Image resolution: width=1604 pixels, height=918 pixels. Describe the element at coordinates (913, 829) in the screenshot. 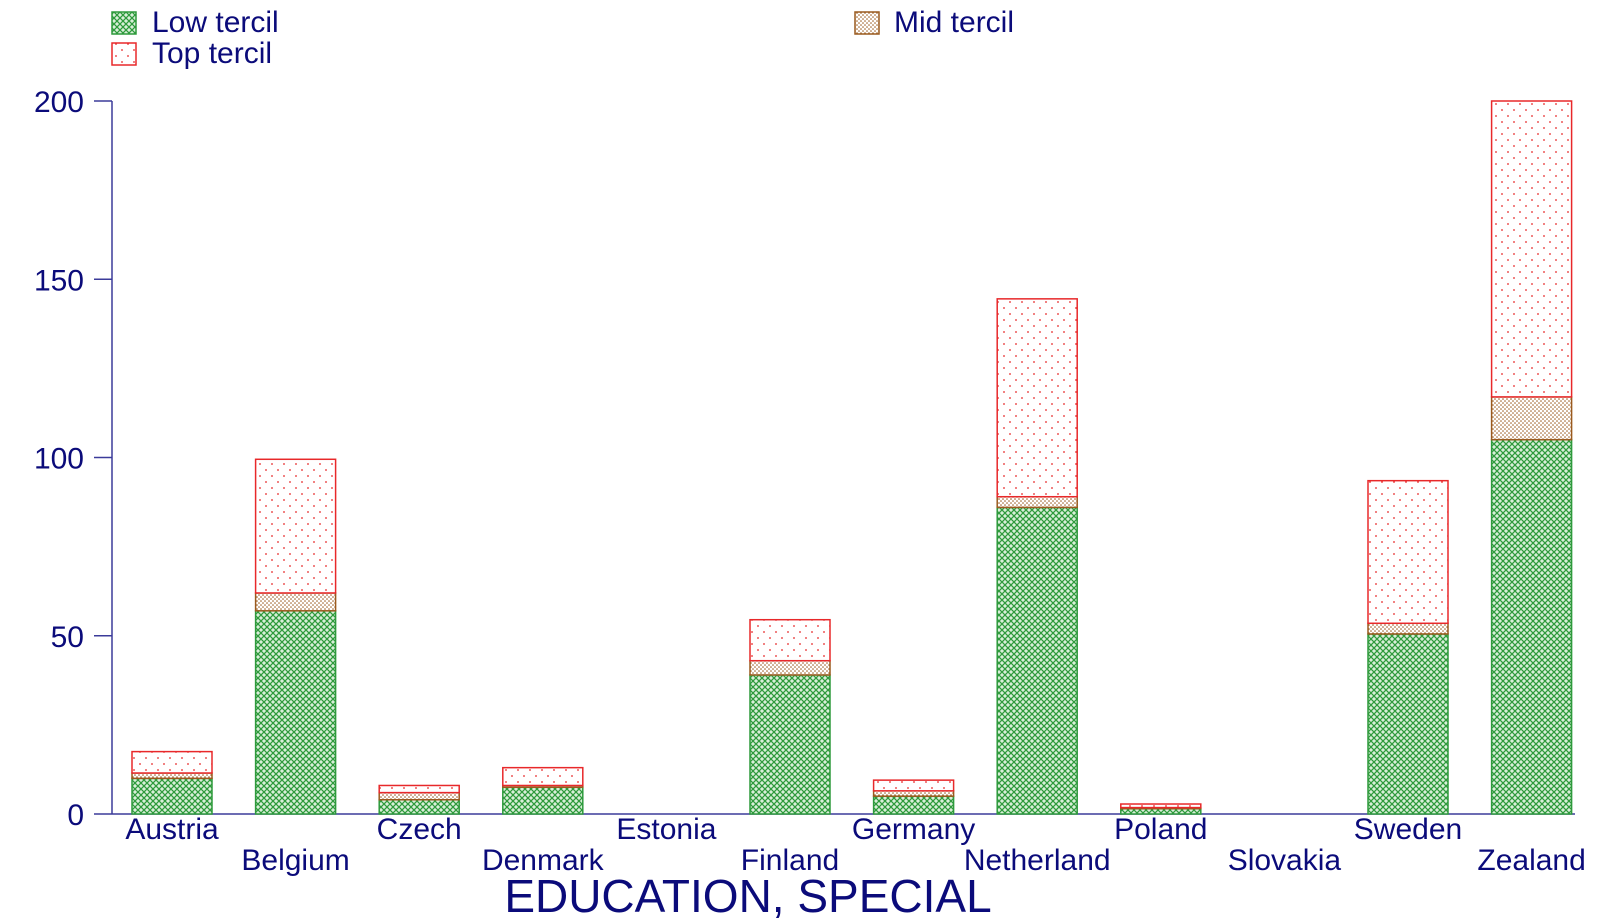

I see `x-tick-label-germany: Germany` at that location.